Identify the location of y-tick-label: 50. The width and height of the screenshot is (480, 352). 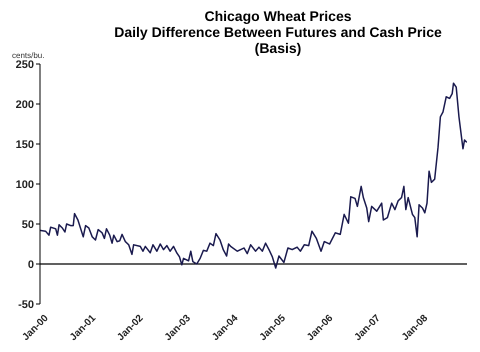
(28, 224).